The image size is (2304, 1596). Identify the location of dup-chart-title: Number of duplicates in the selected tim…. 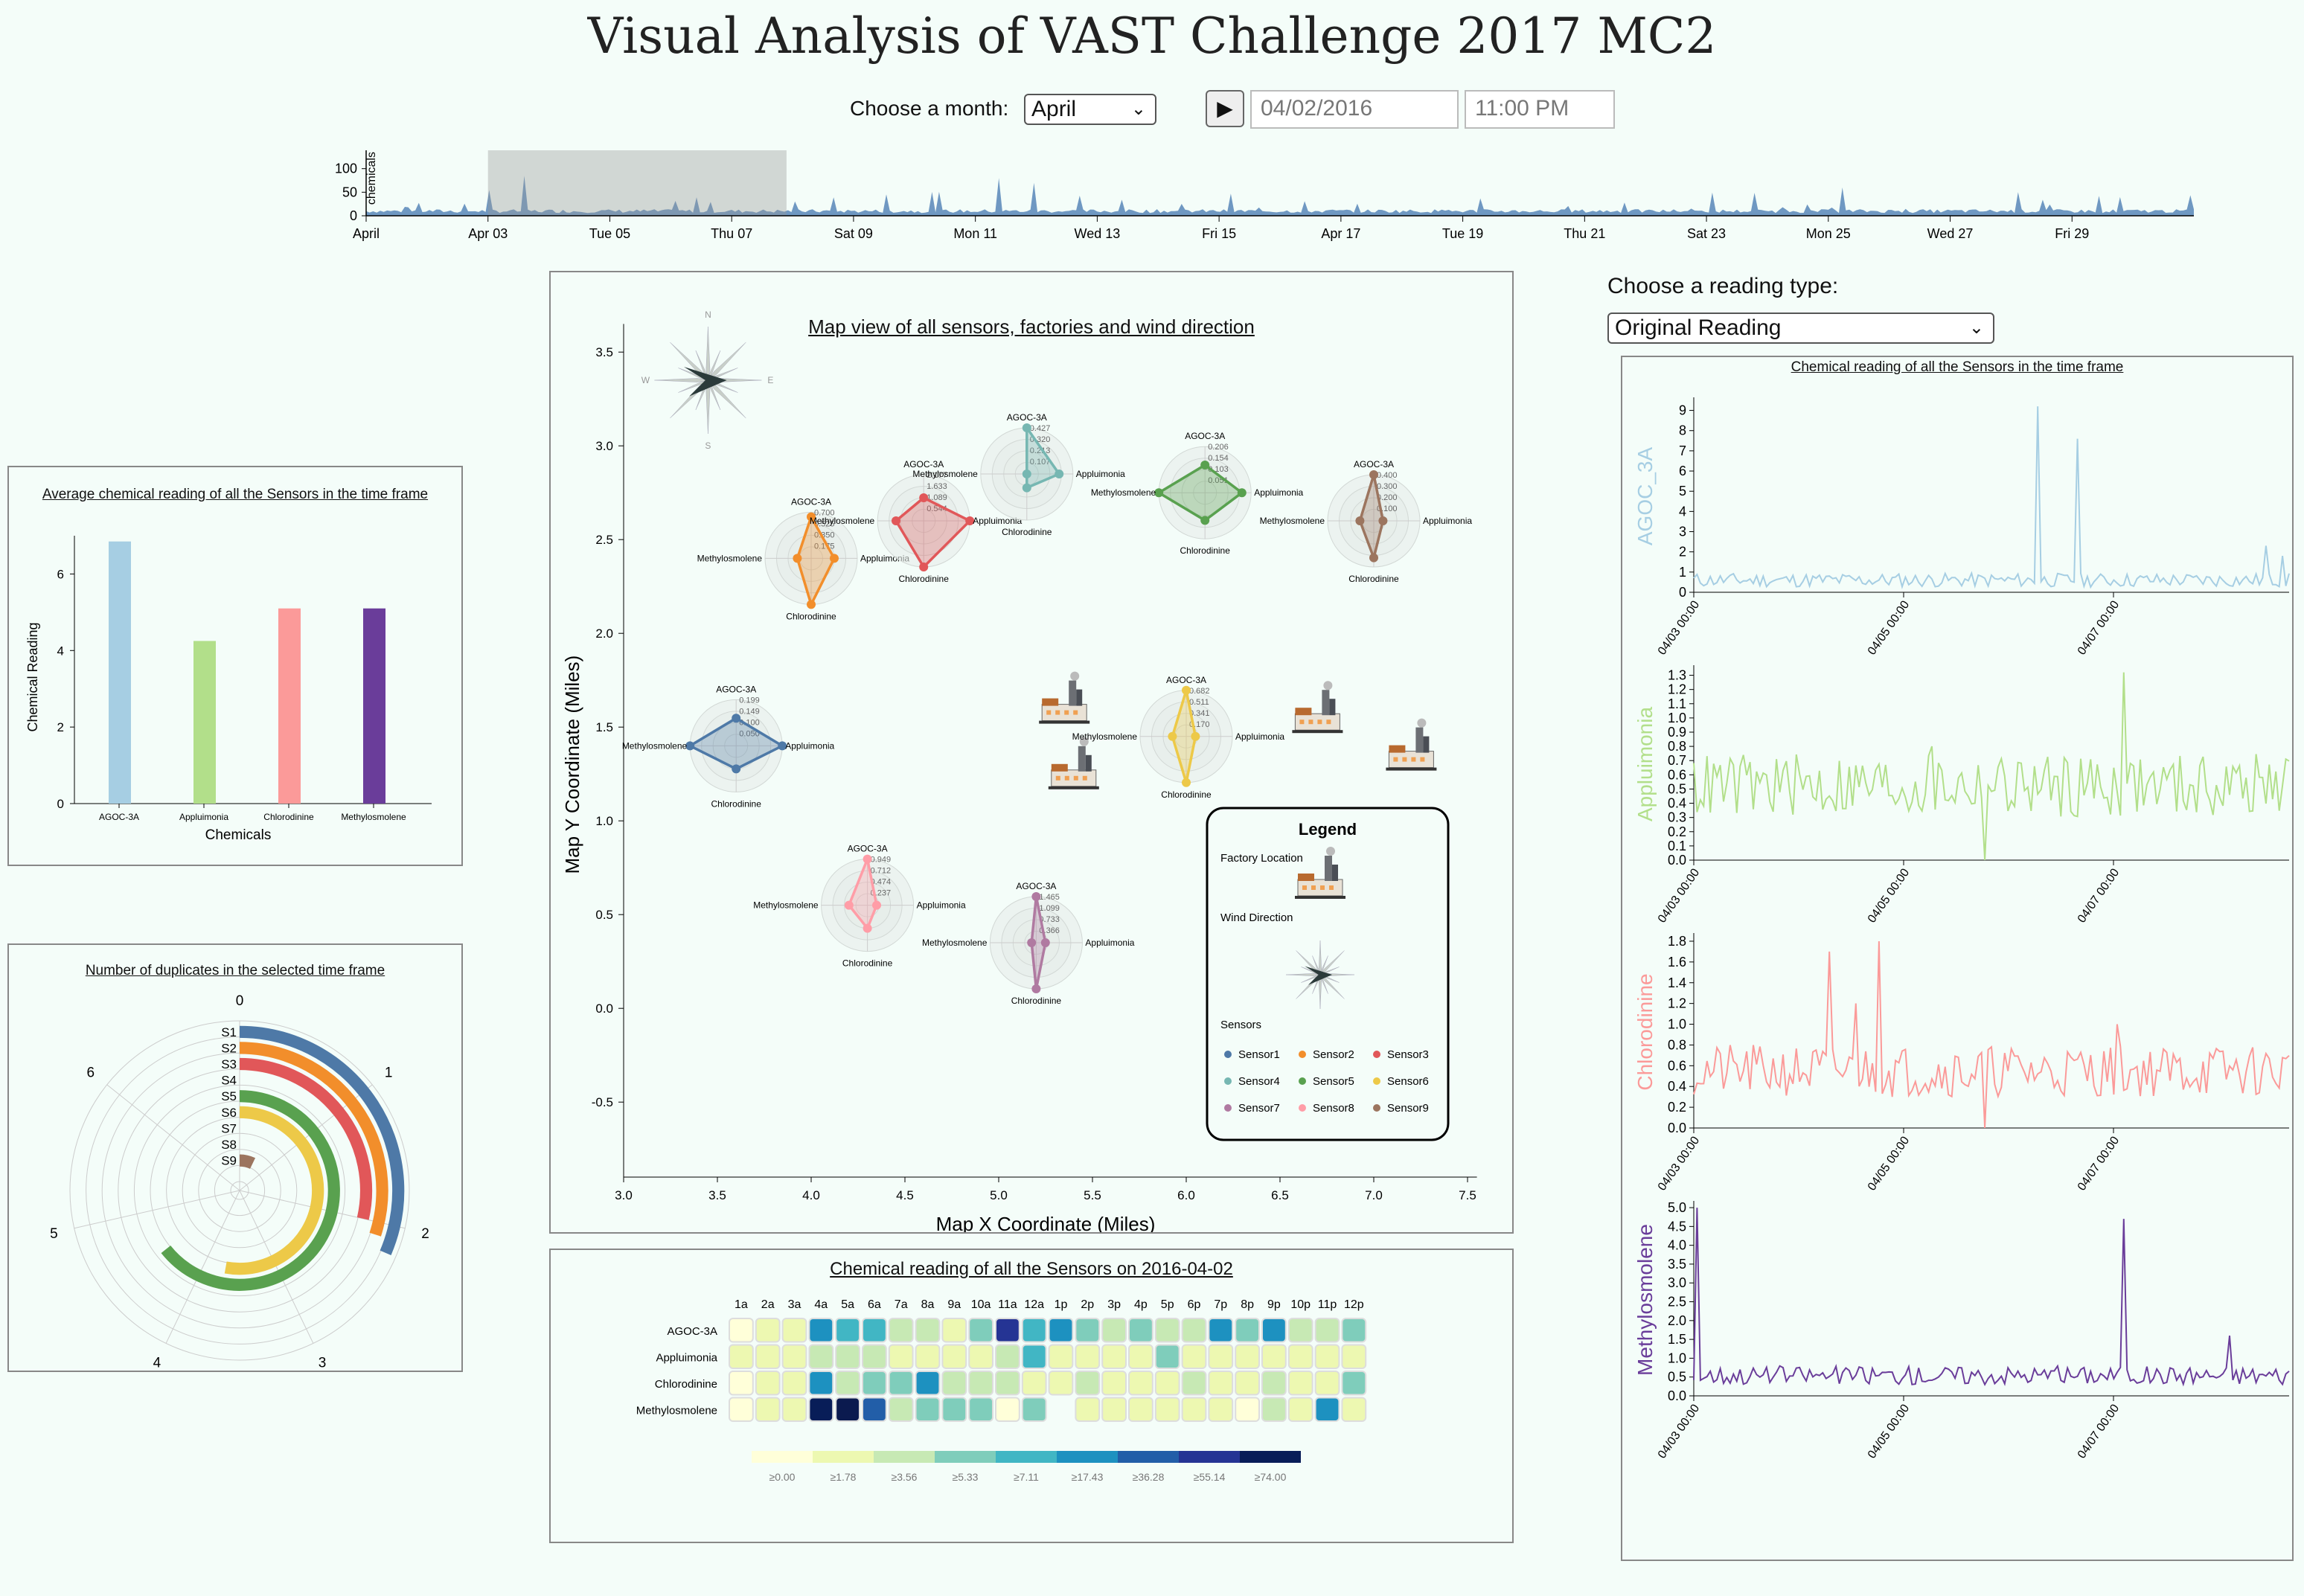
(235, 970).